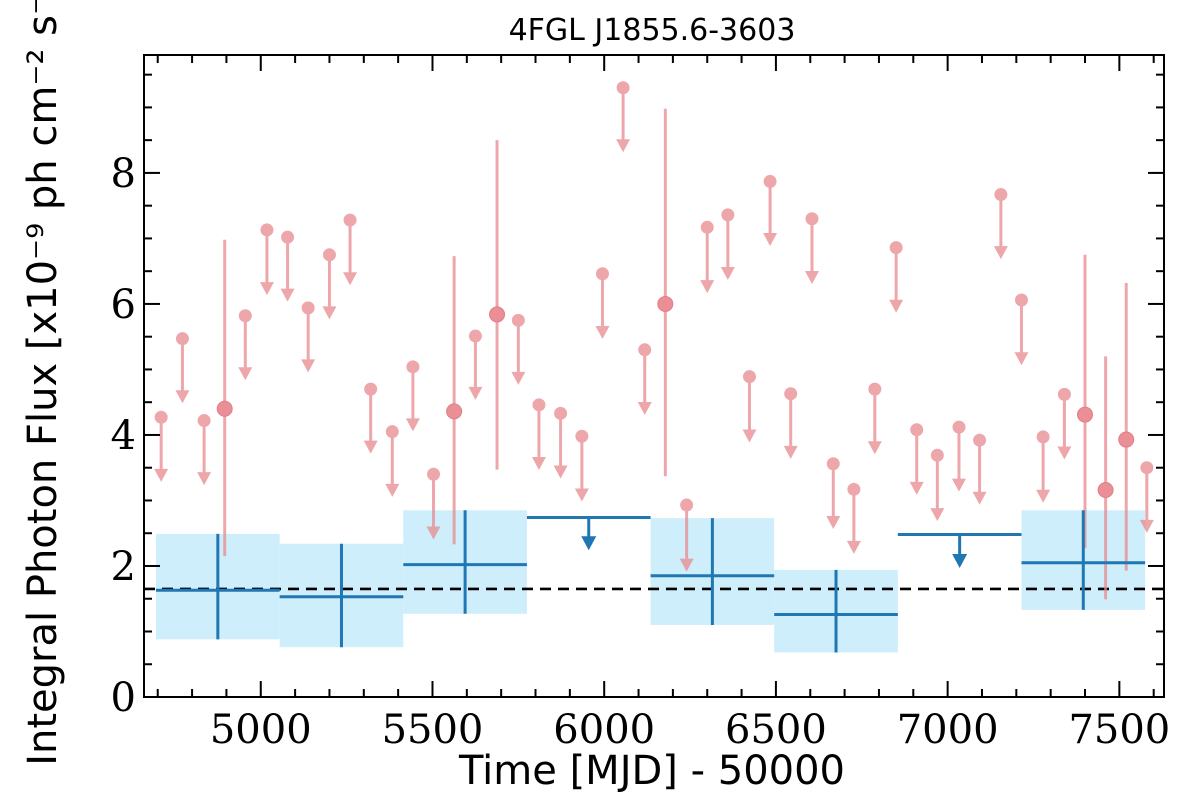 The height and width of the screenshot is (800, 1200). Describe the element at coordinates (123, 436) in the screenshot. I see `y-tick-label-4: 4` at that location.